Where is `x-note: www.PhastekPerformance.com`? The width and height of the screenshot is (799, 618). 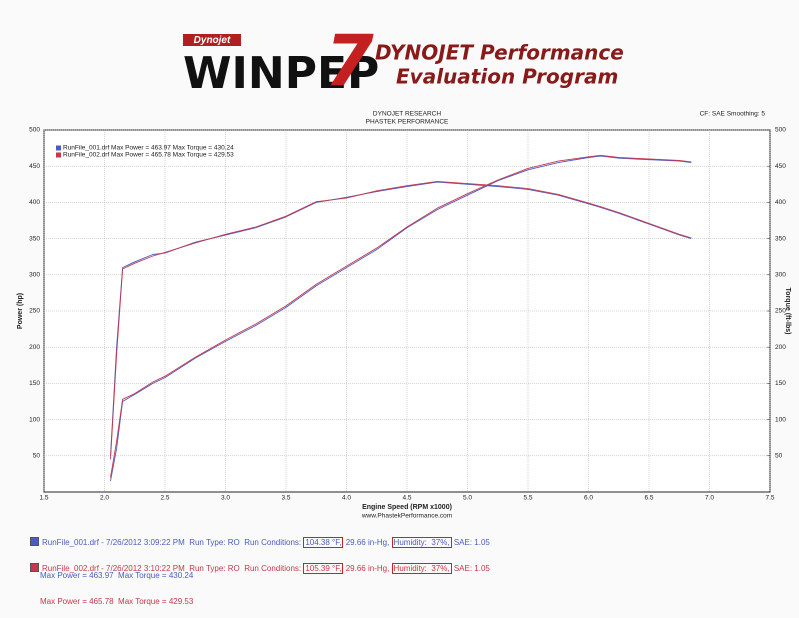 x-note: www.PhastekPerformance.com is located at coordinates (406, 516).